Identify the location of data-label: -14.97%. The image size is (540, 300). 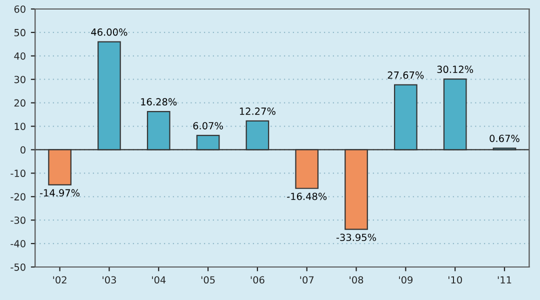
(60, 193).